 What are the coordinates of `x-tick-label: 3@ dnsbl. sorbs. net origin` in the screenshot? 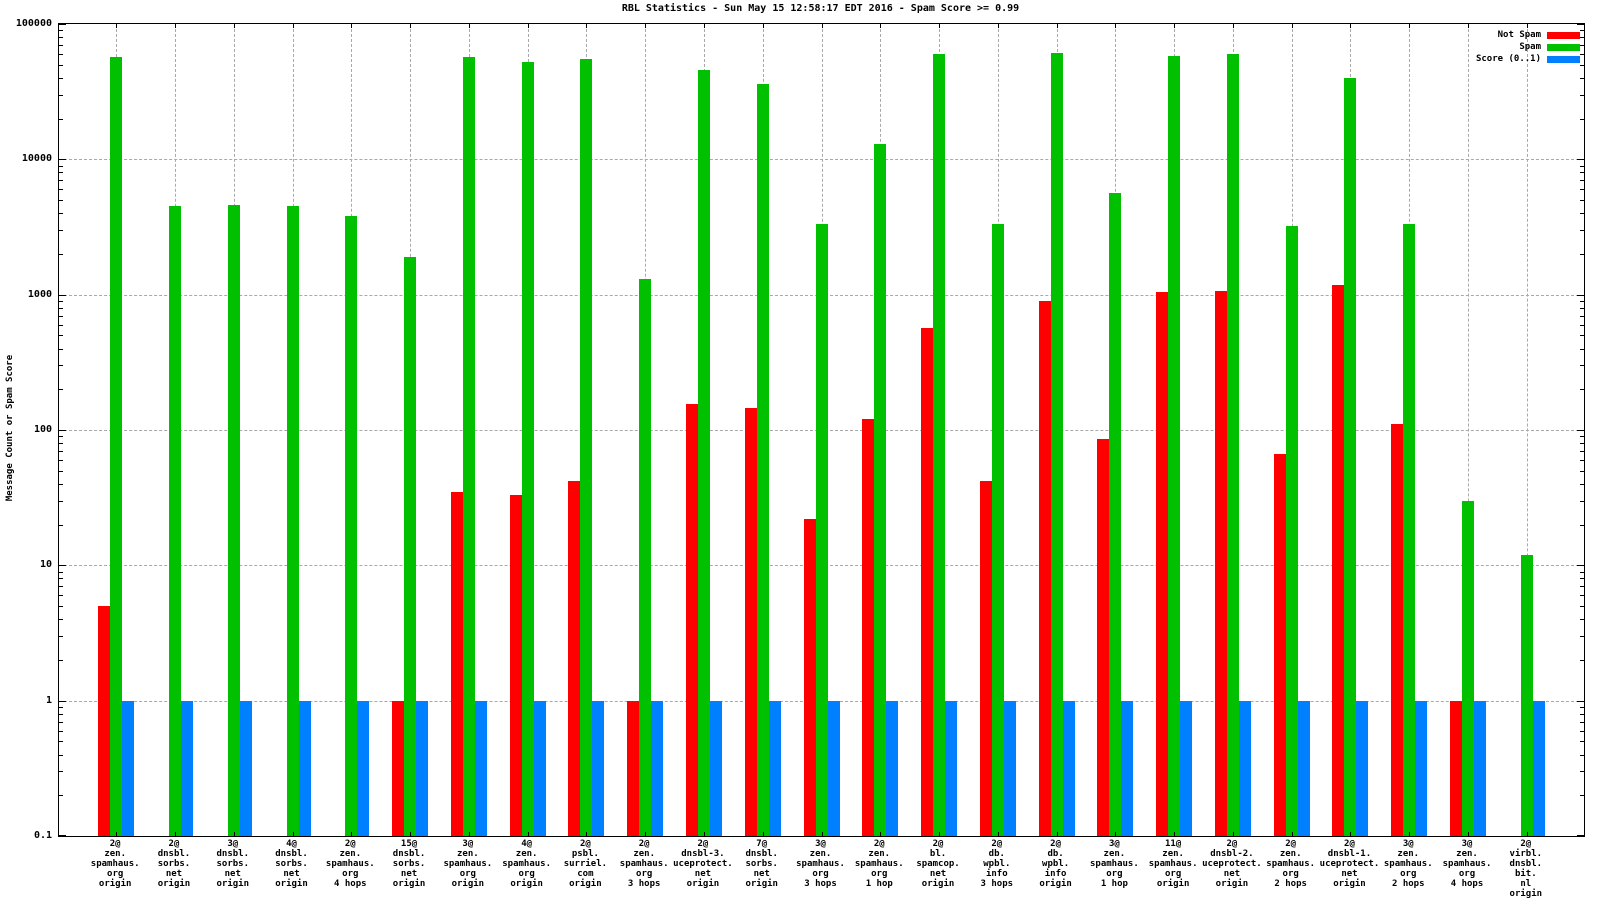 It's located at (232, 864).